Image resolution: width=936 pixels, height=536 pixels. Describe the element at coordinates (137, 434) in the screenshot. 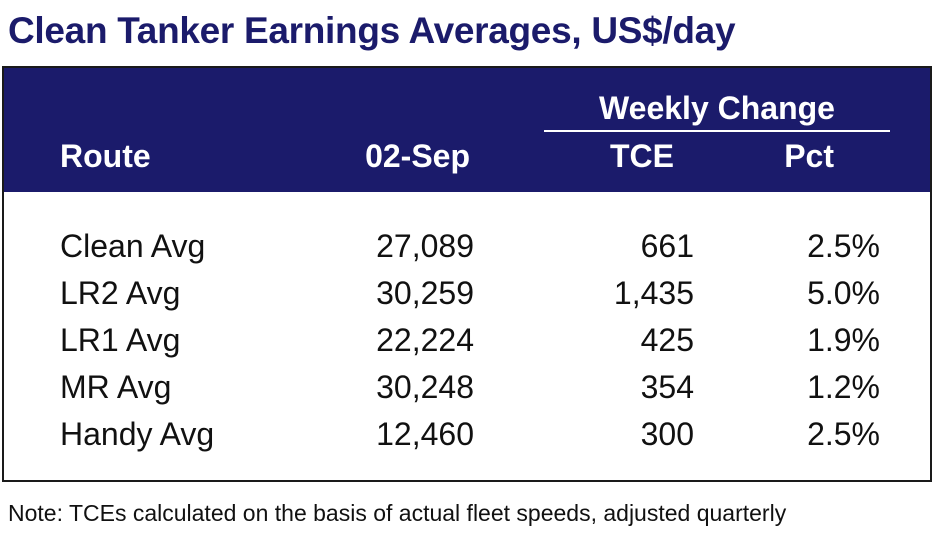

I see `cell-route: Handy Avg` at that location.